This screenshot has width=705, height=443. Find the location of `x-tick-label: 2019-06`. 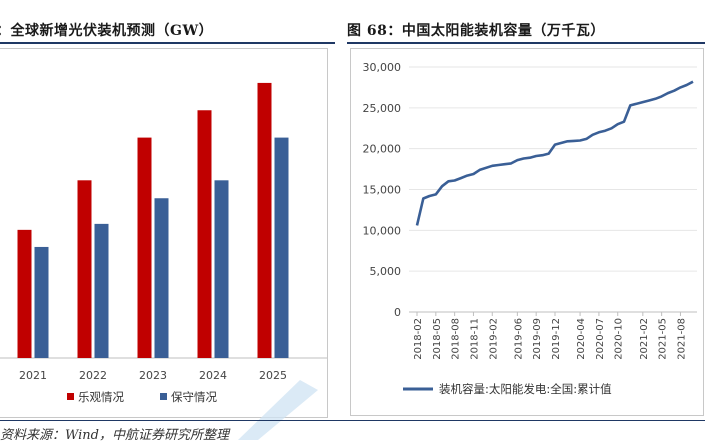

x-tick-label: 2019-06 is located at coordinates (518, 339).